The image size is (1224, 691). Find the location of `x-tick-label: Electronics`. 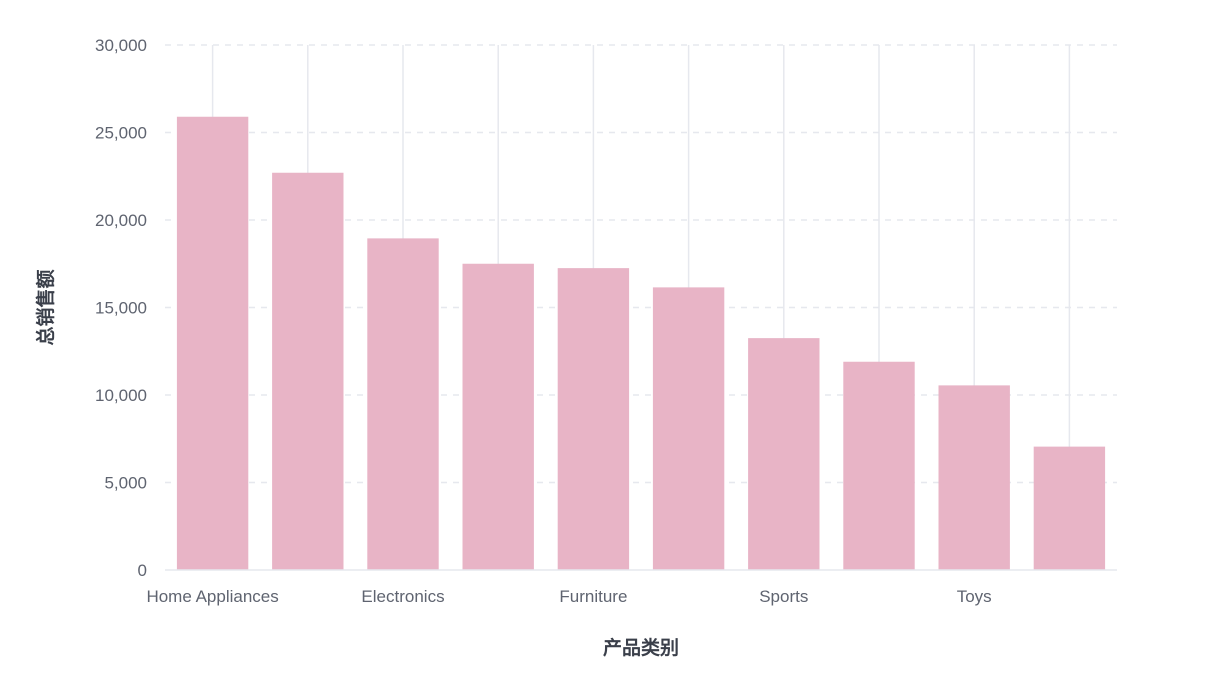

x-tick-label: Electronics is located at coordinates (402, 596).